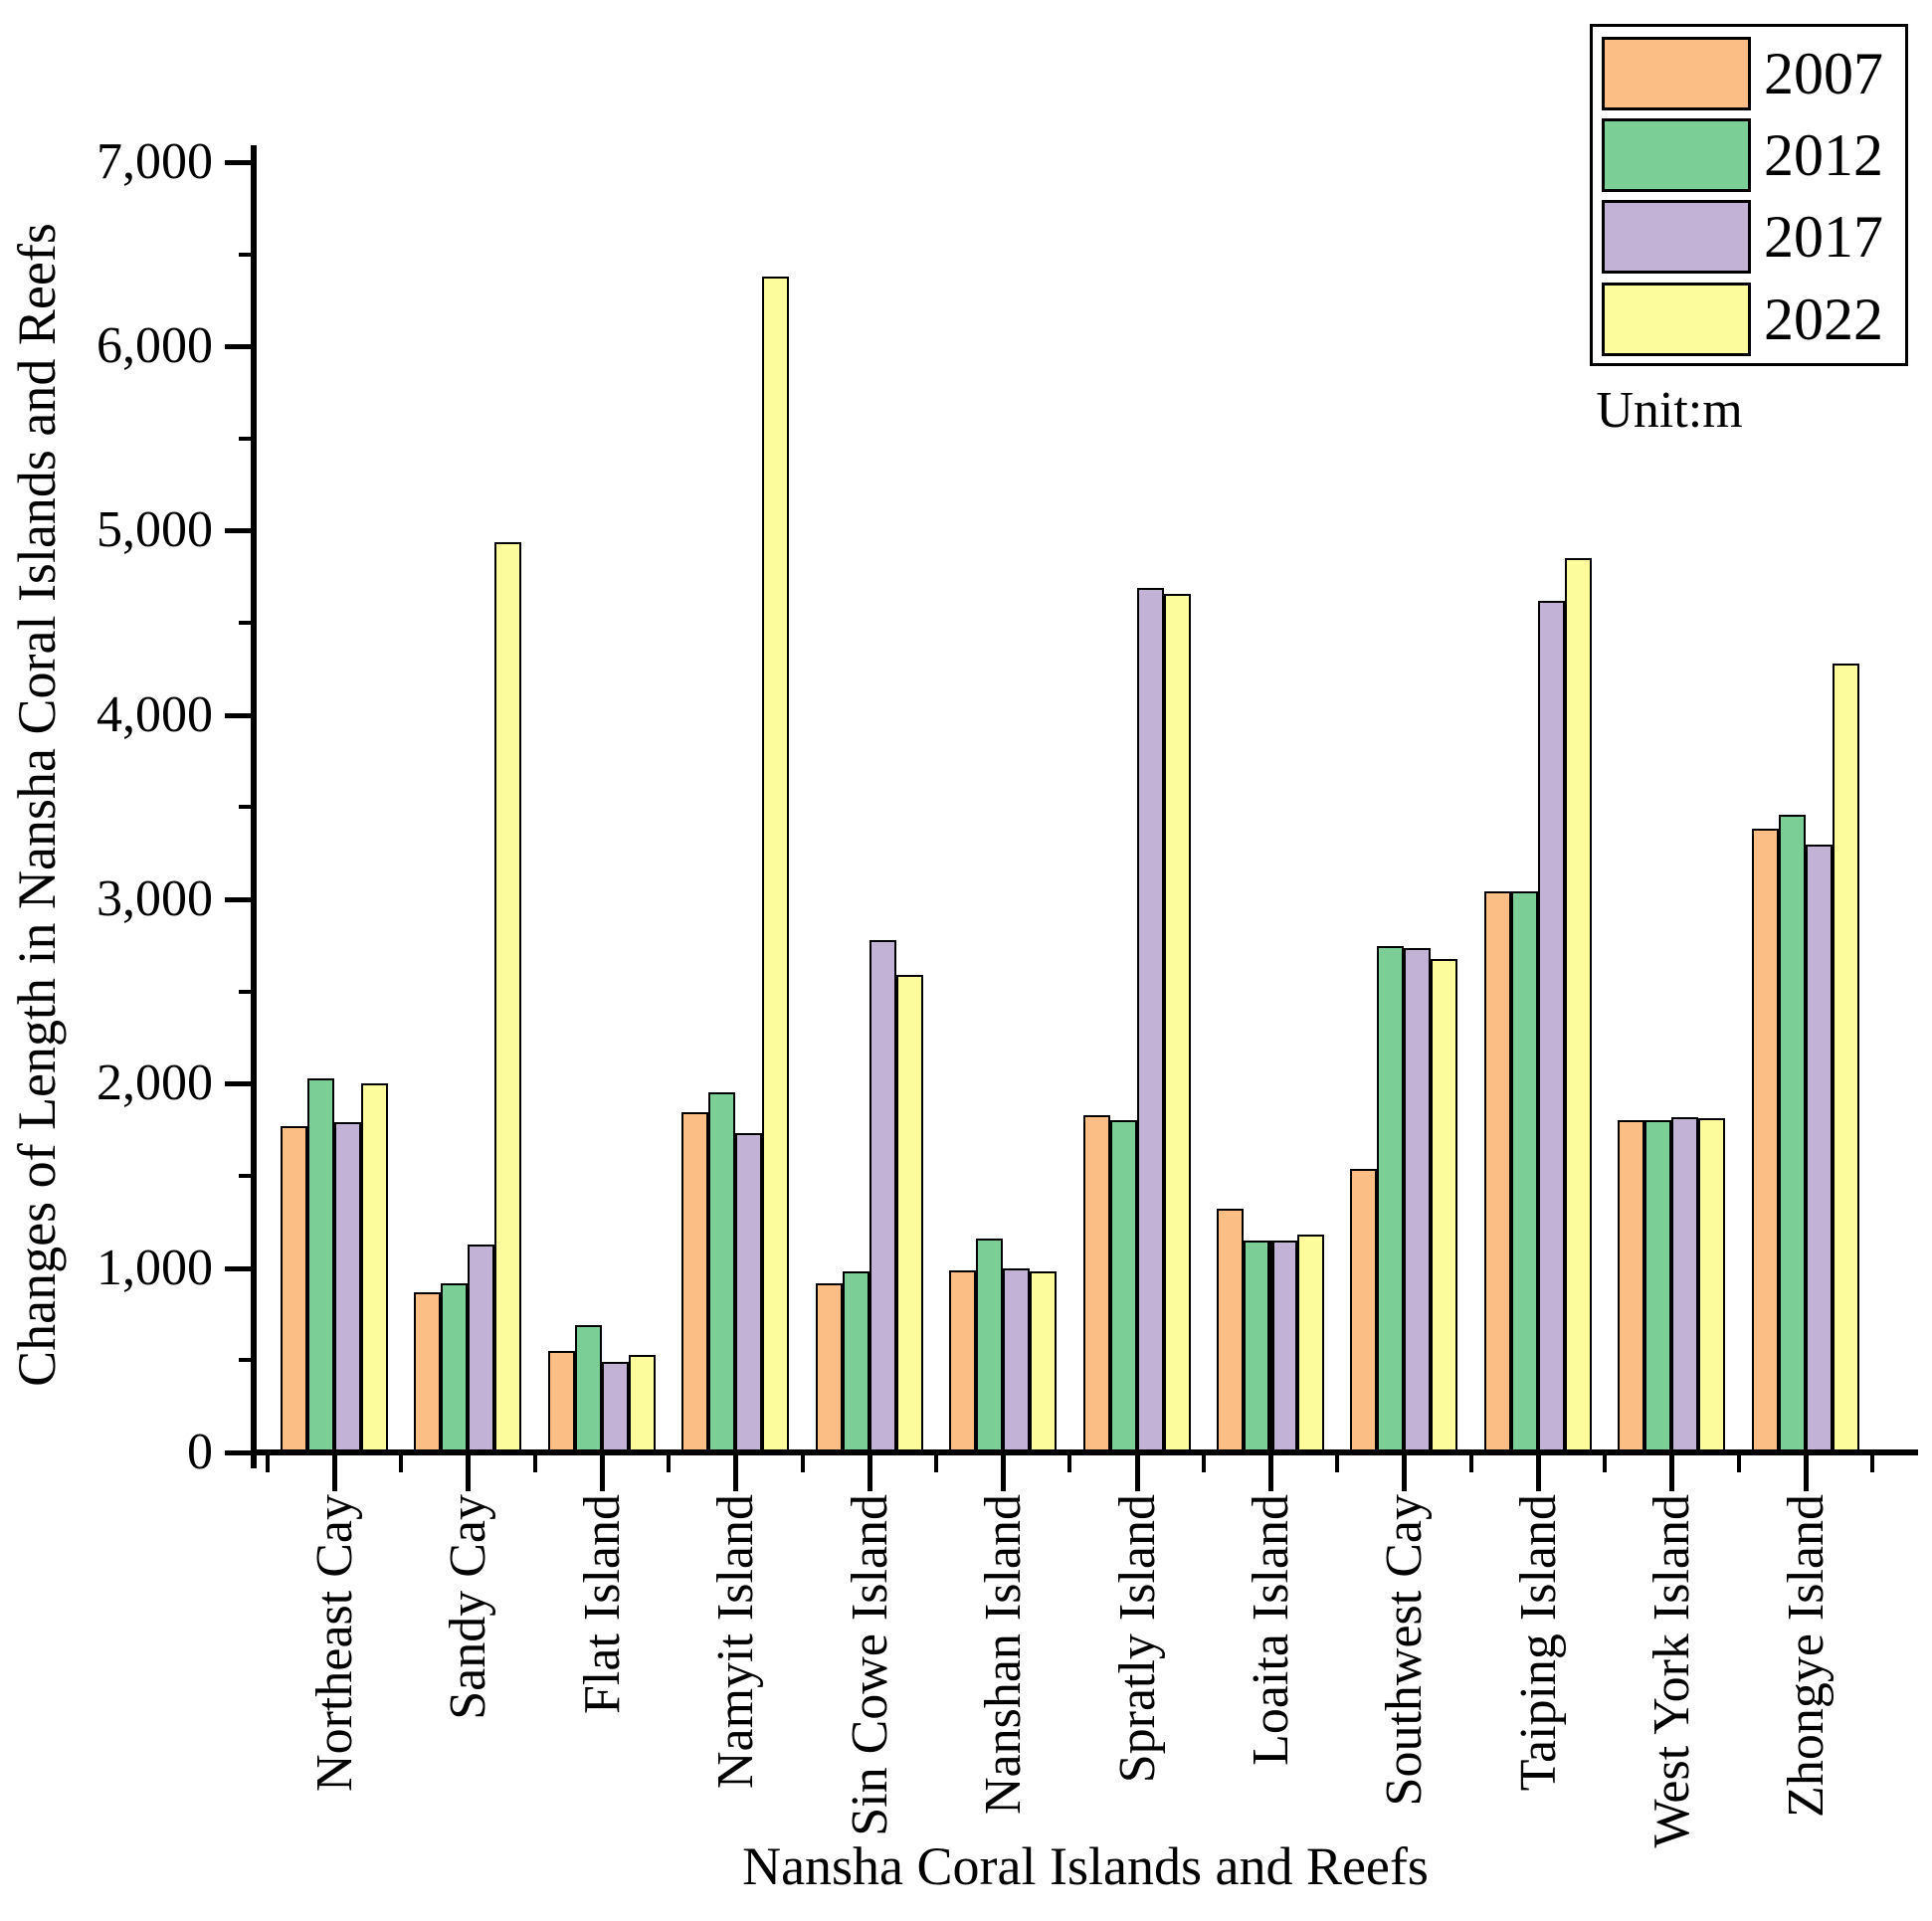  I want to click on x-category-label-nanshan-island: Nanshan Island, so click(1003, 1655).